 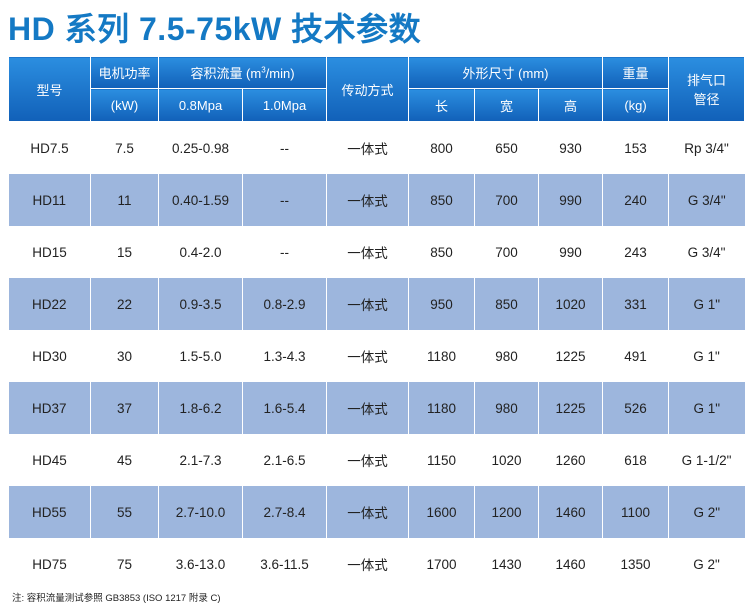 I want to click on footnote: 注: 容积流量测试参照 GB3853 (ISO 1217 附录 C), so click(x=116, y=598).